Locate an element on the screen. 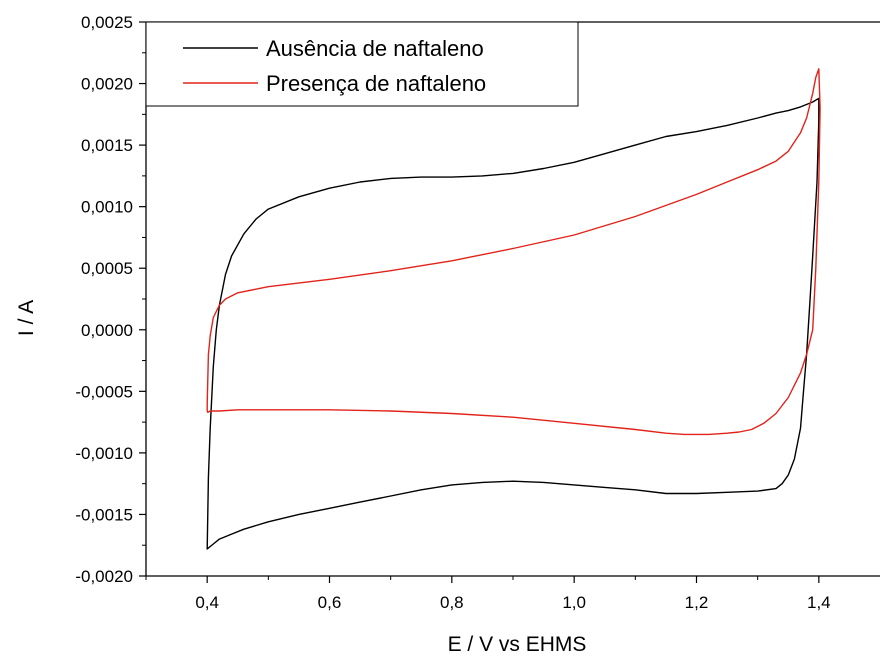  x-tick-label: 0,8 is located at coordinates (452, 602).